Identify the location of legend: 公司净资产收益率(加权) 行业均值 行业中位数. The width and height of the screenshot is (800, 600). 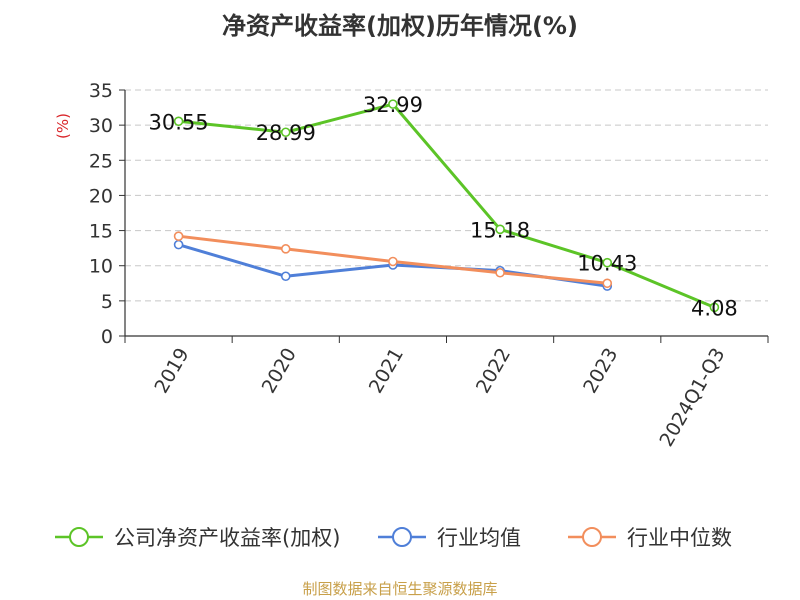
(393, 538).